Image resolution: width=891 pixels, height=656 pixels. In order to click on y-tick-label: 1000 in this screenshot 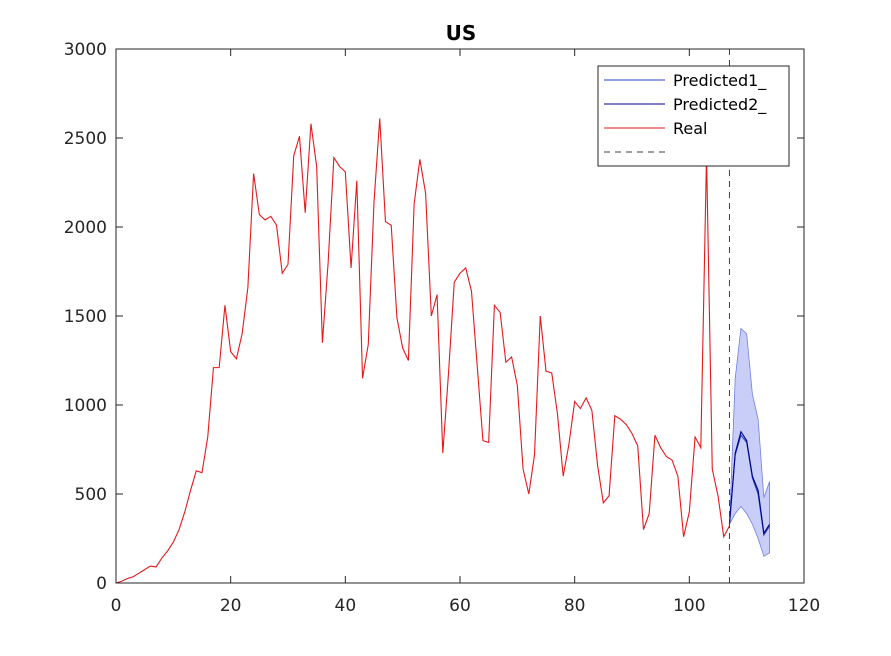, I will do `click(85, 406)`.